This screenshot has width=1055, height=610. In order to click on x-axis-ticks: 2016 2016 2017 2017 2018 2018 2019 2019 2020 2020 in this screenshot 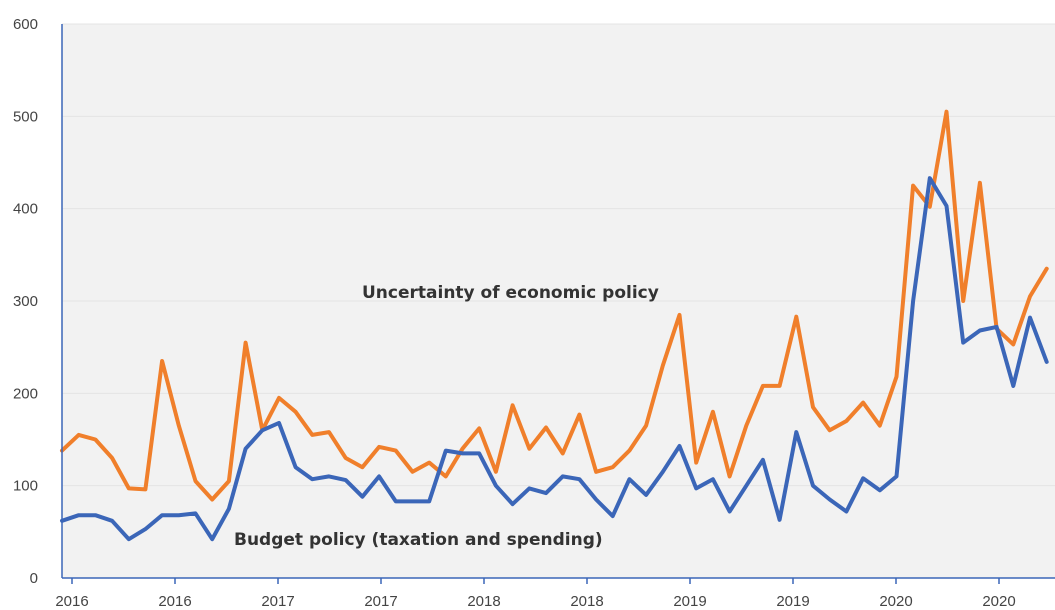, I will do `click(535, 594)`.